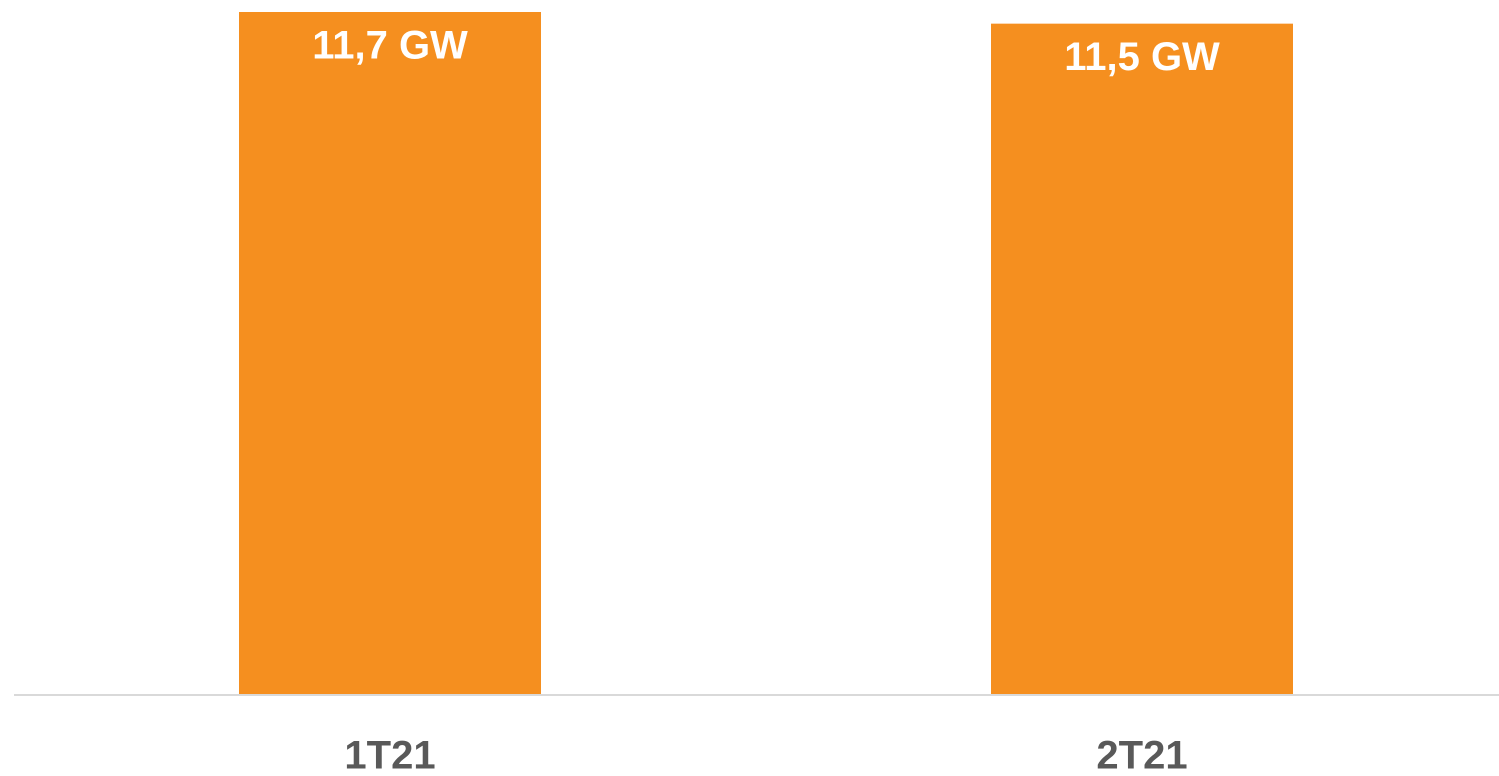 Image resolution: width=1499 pixels, height=776 pixels. Describe the element at coordinates (390, 46) in the screenshot. I see `data-label: 11,7 GW` at that location.